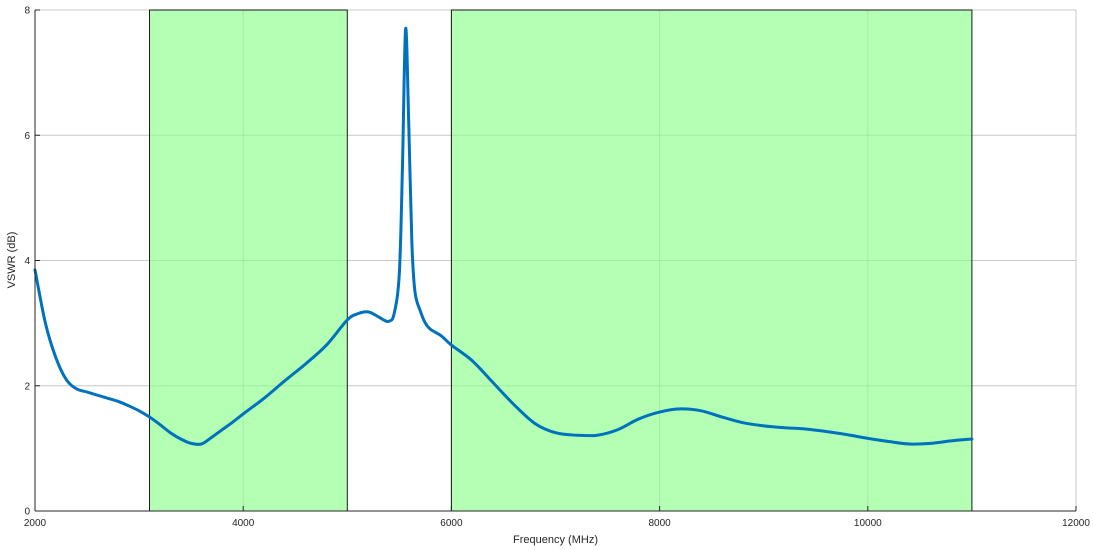 This screenshot has height=550, width=1094. What do you see at coordinates (243, 523) in the screenshot?
I see `x-tick-label: 4000` at bounding box center [243, 523].